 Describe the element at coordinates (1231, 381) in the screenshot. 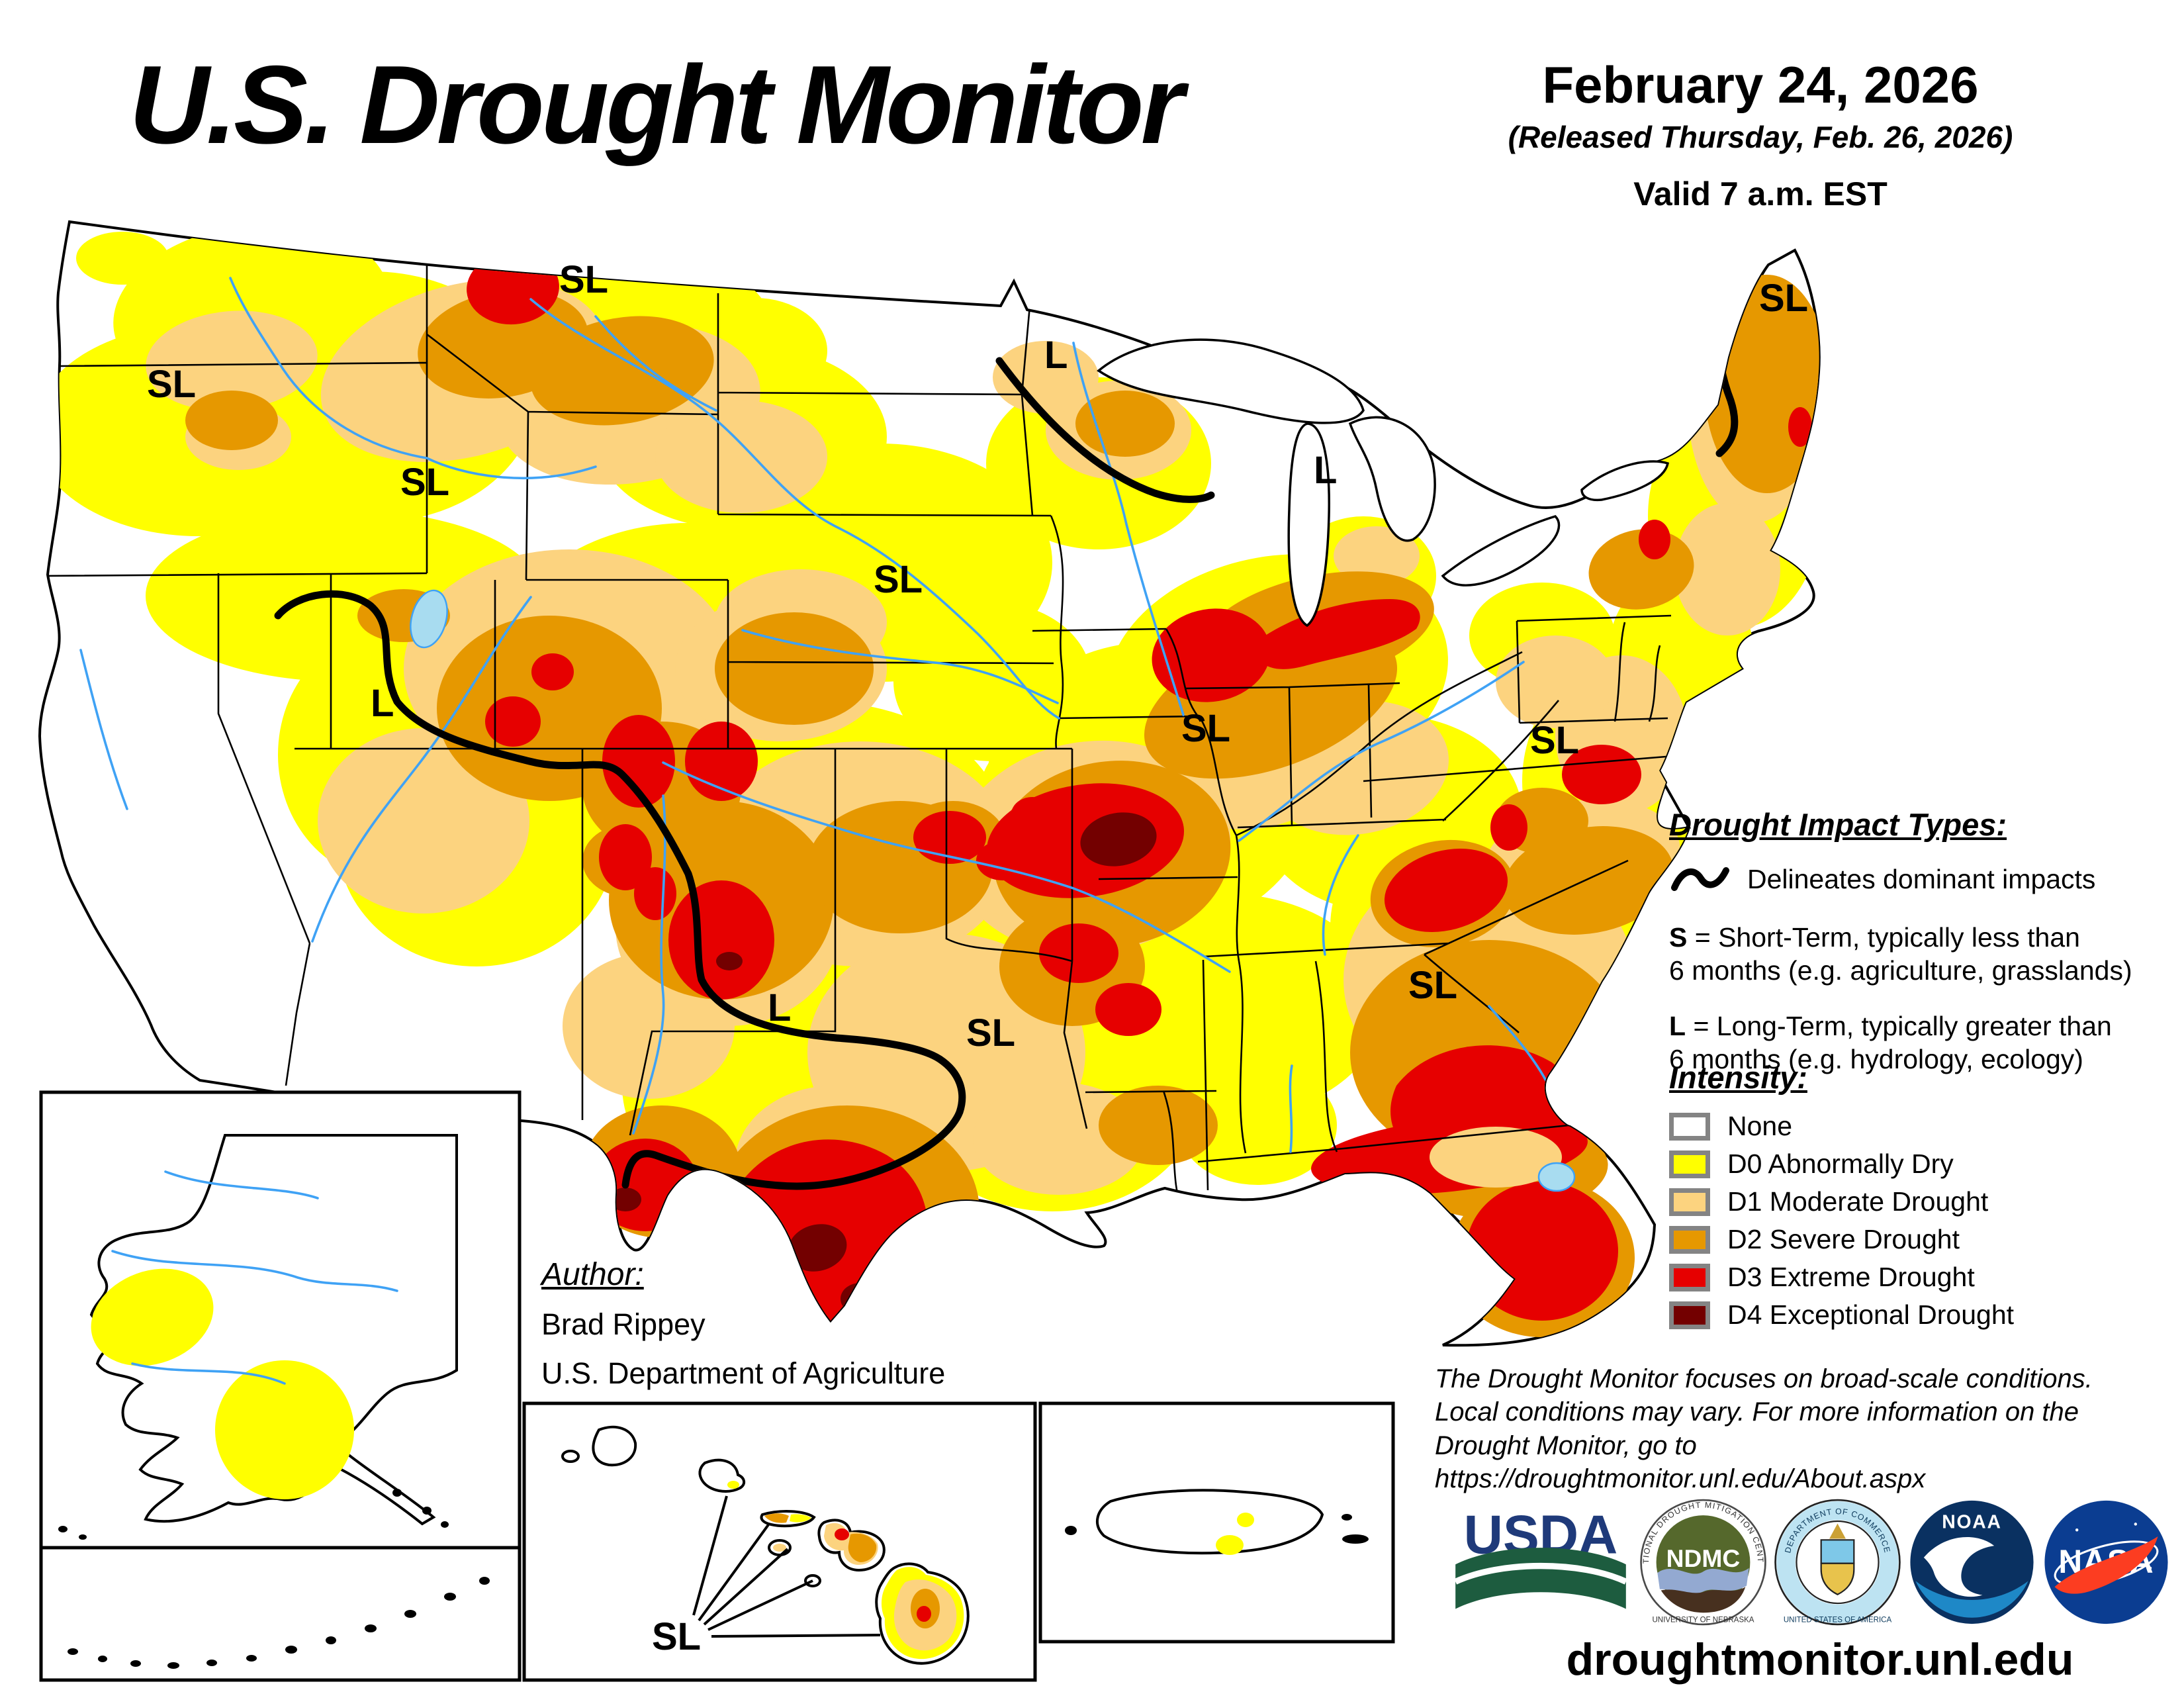

I see `lake-superior` at that location.